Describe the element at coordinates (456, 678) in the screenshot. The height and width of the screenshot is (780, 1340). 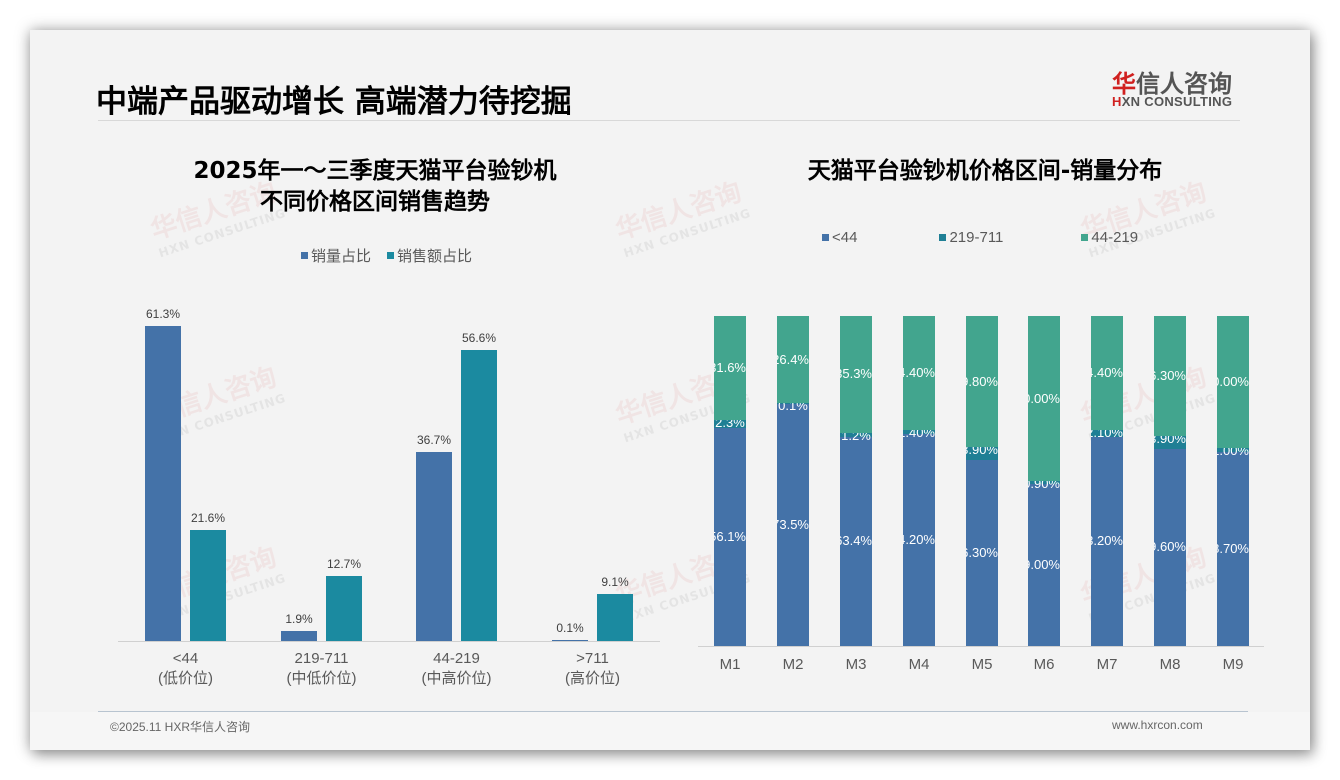
I see `x-axis-label-tier: (中高价位)` at that location.